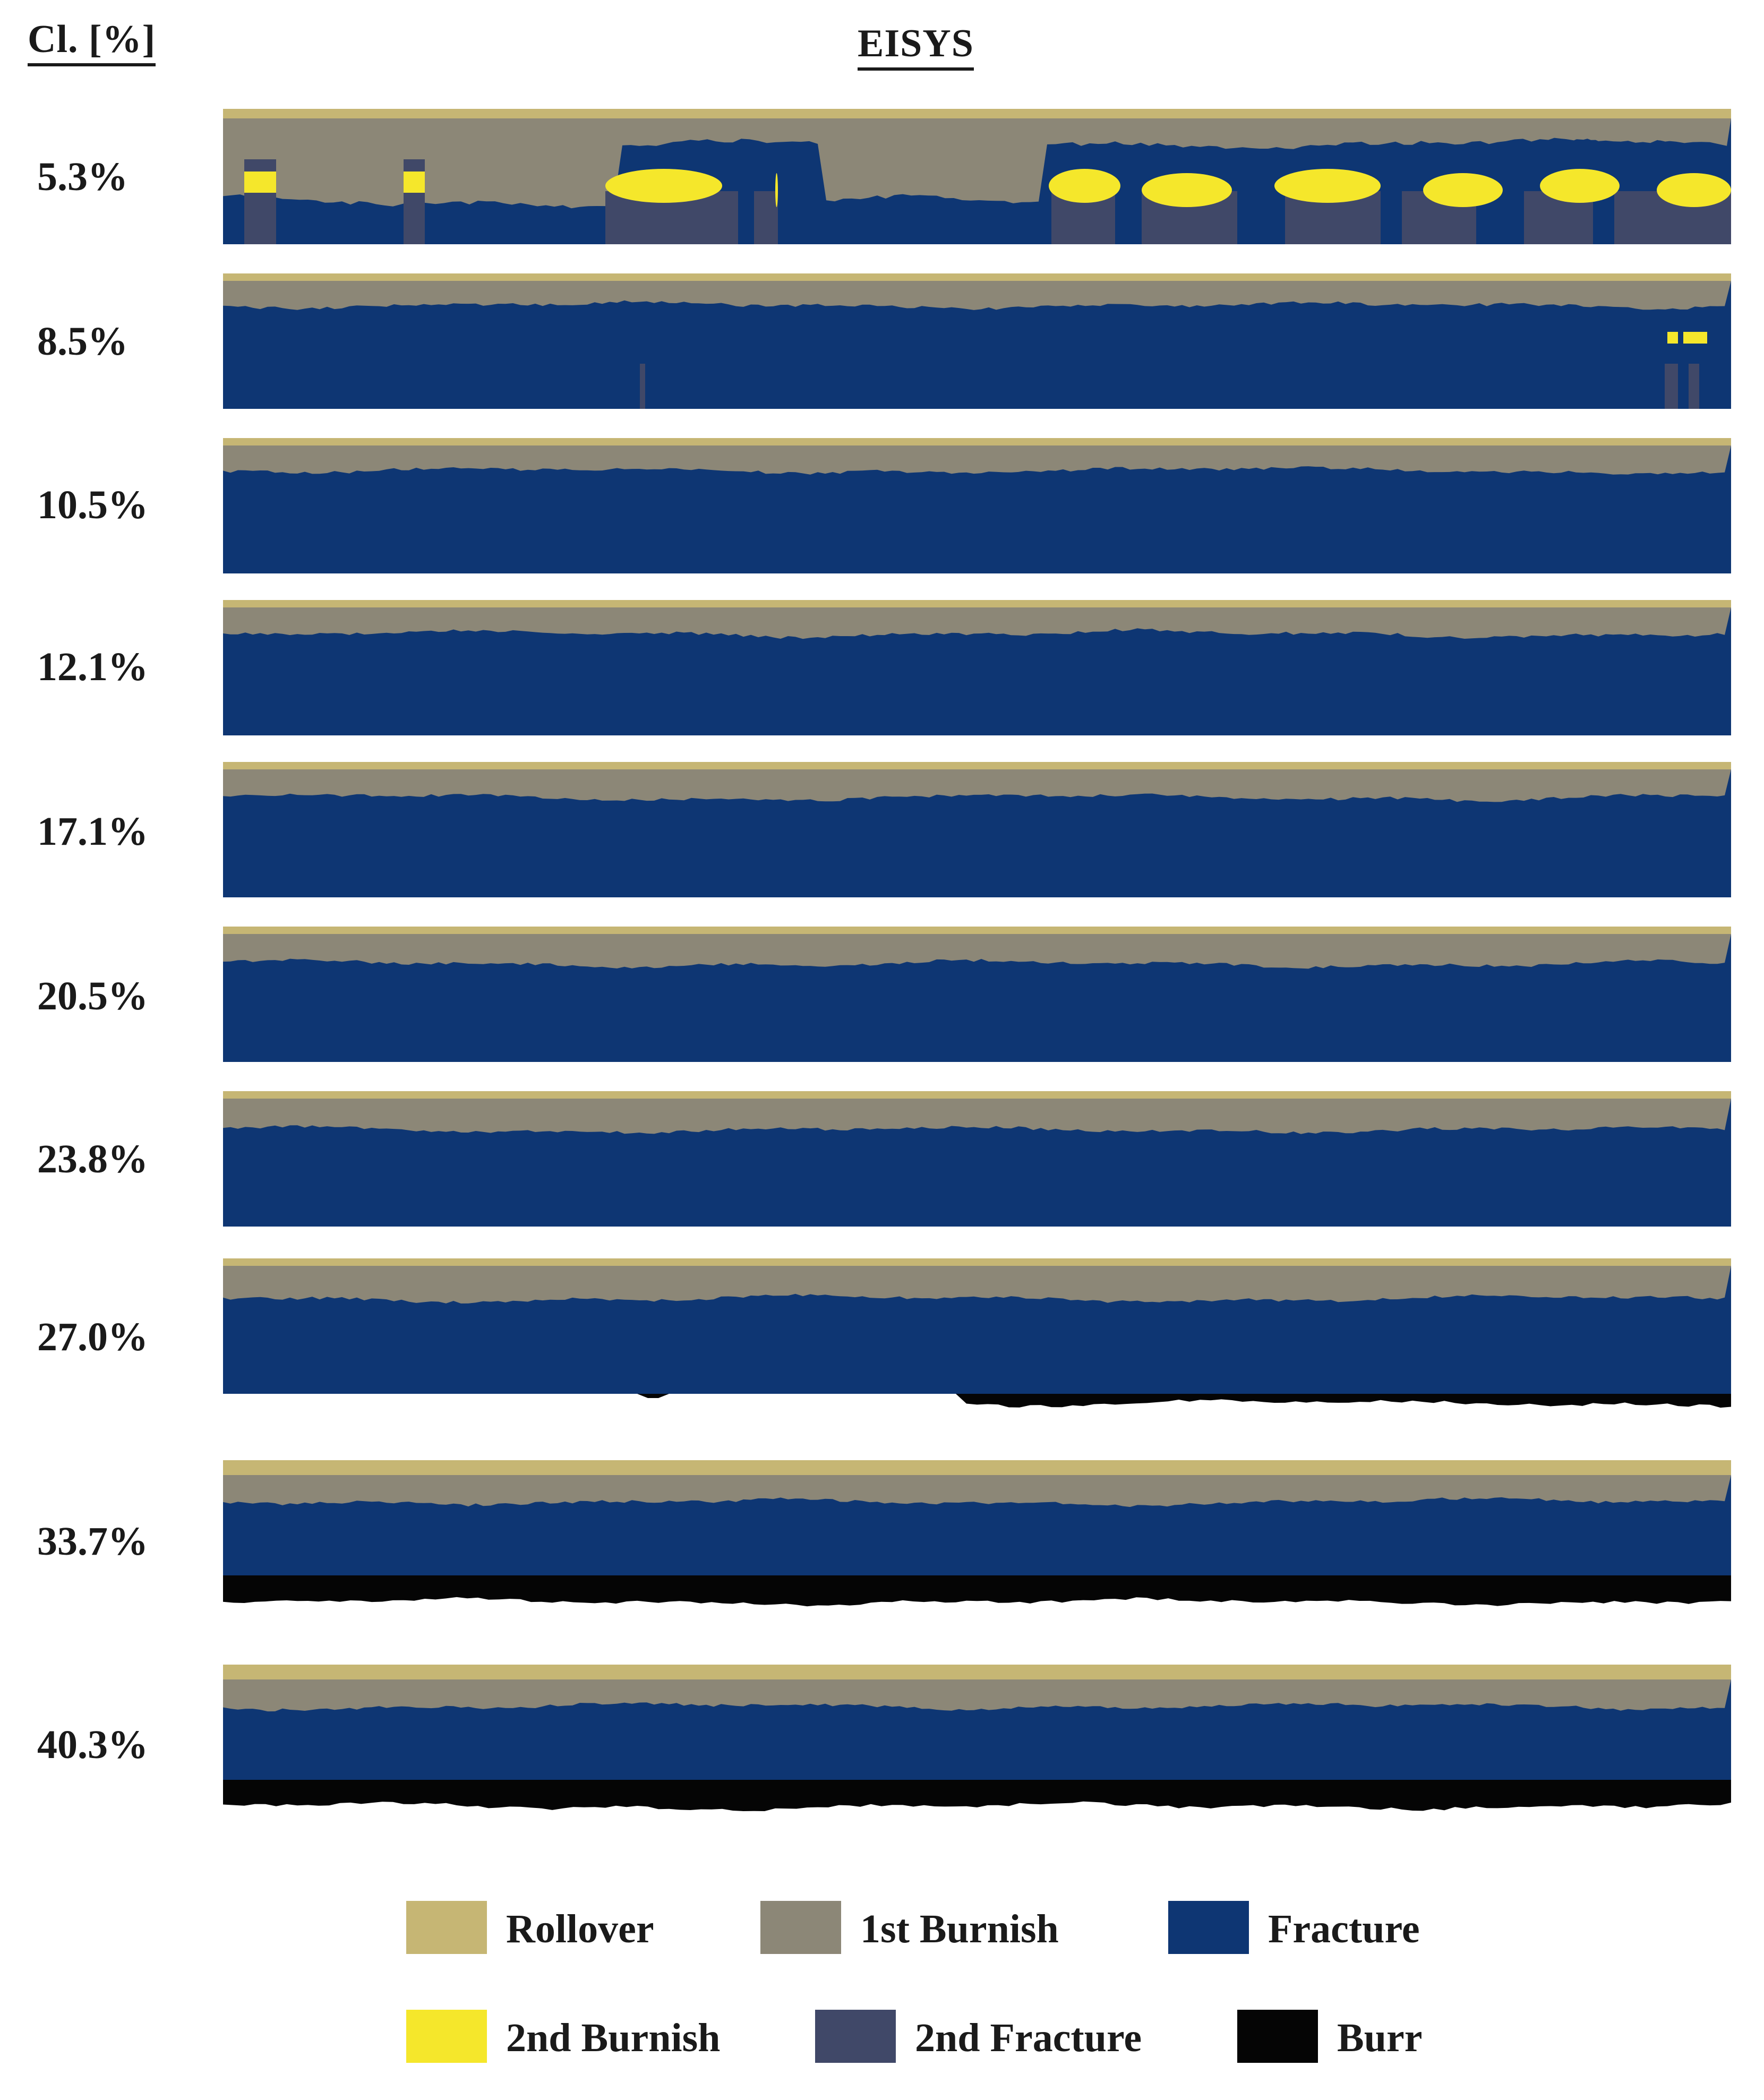 This screenshot has height=2100, width=1764. I want to click on legend-label: 2nd Burnish, so click(613, 2038).